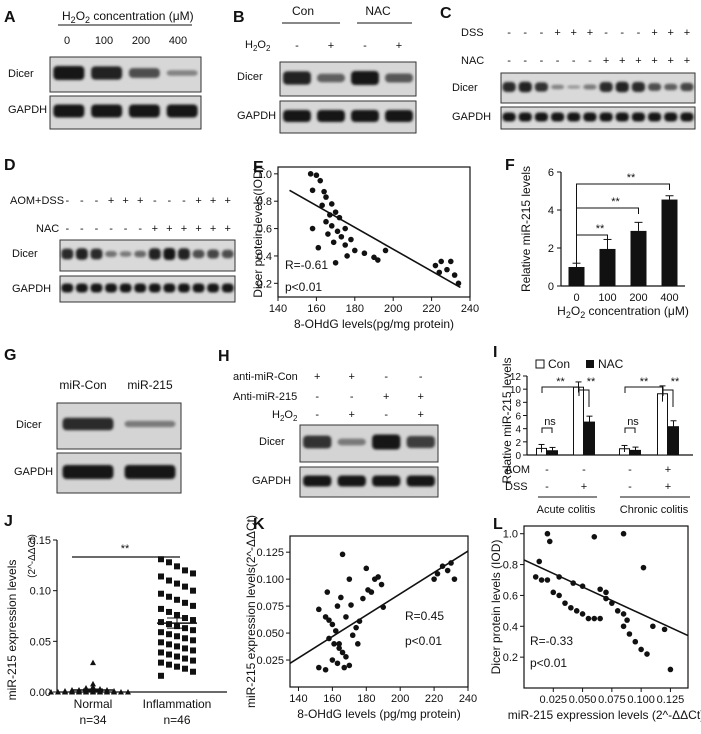 This screenshot has height=734, width=701. Describe the element at coordinates (574, 33) in the screenshot. I see `panel-C-dss-sign-5: +` at that location.